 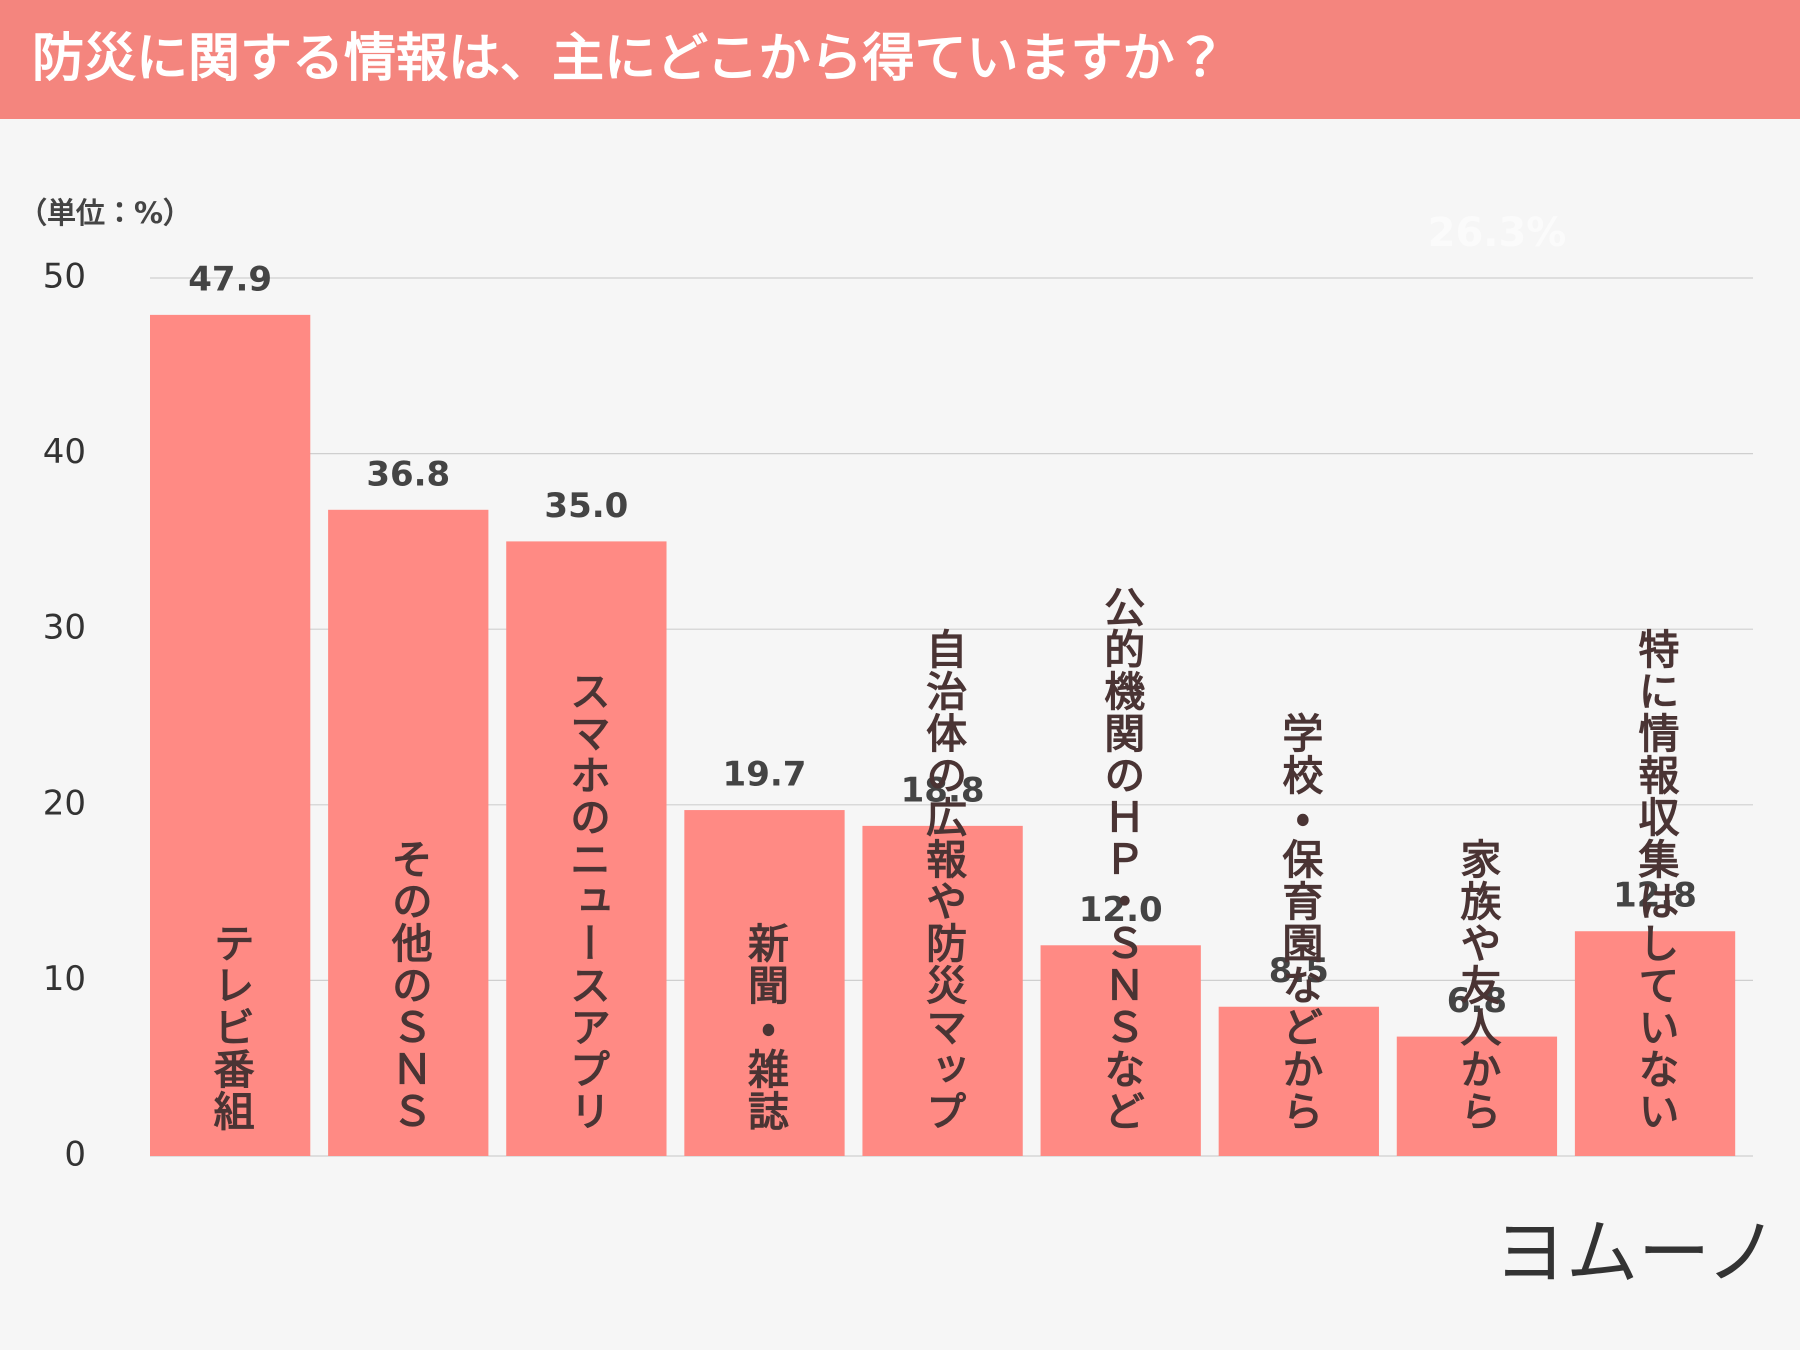 I want to click on value-label: 6.8, so click(x=1477, y=1001).